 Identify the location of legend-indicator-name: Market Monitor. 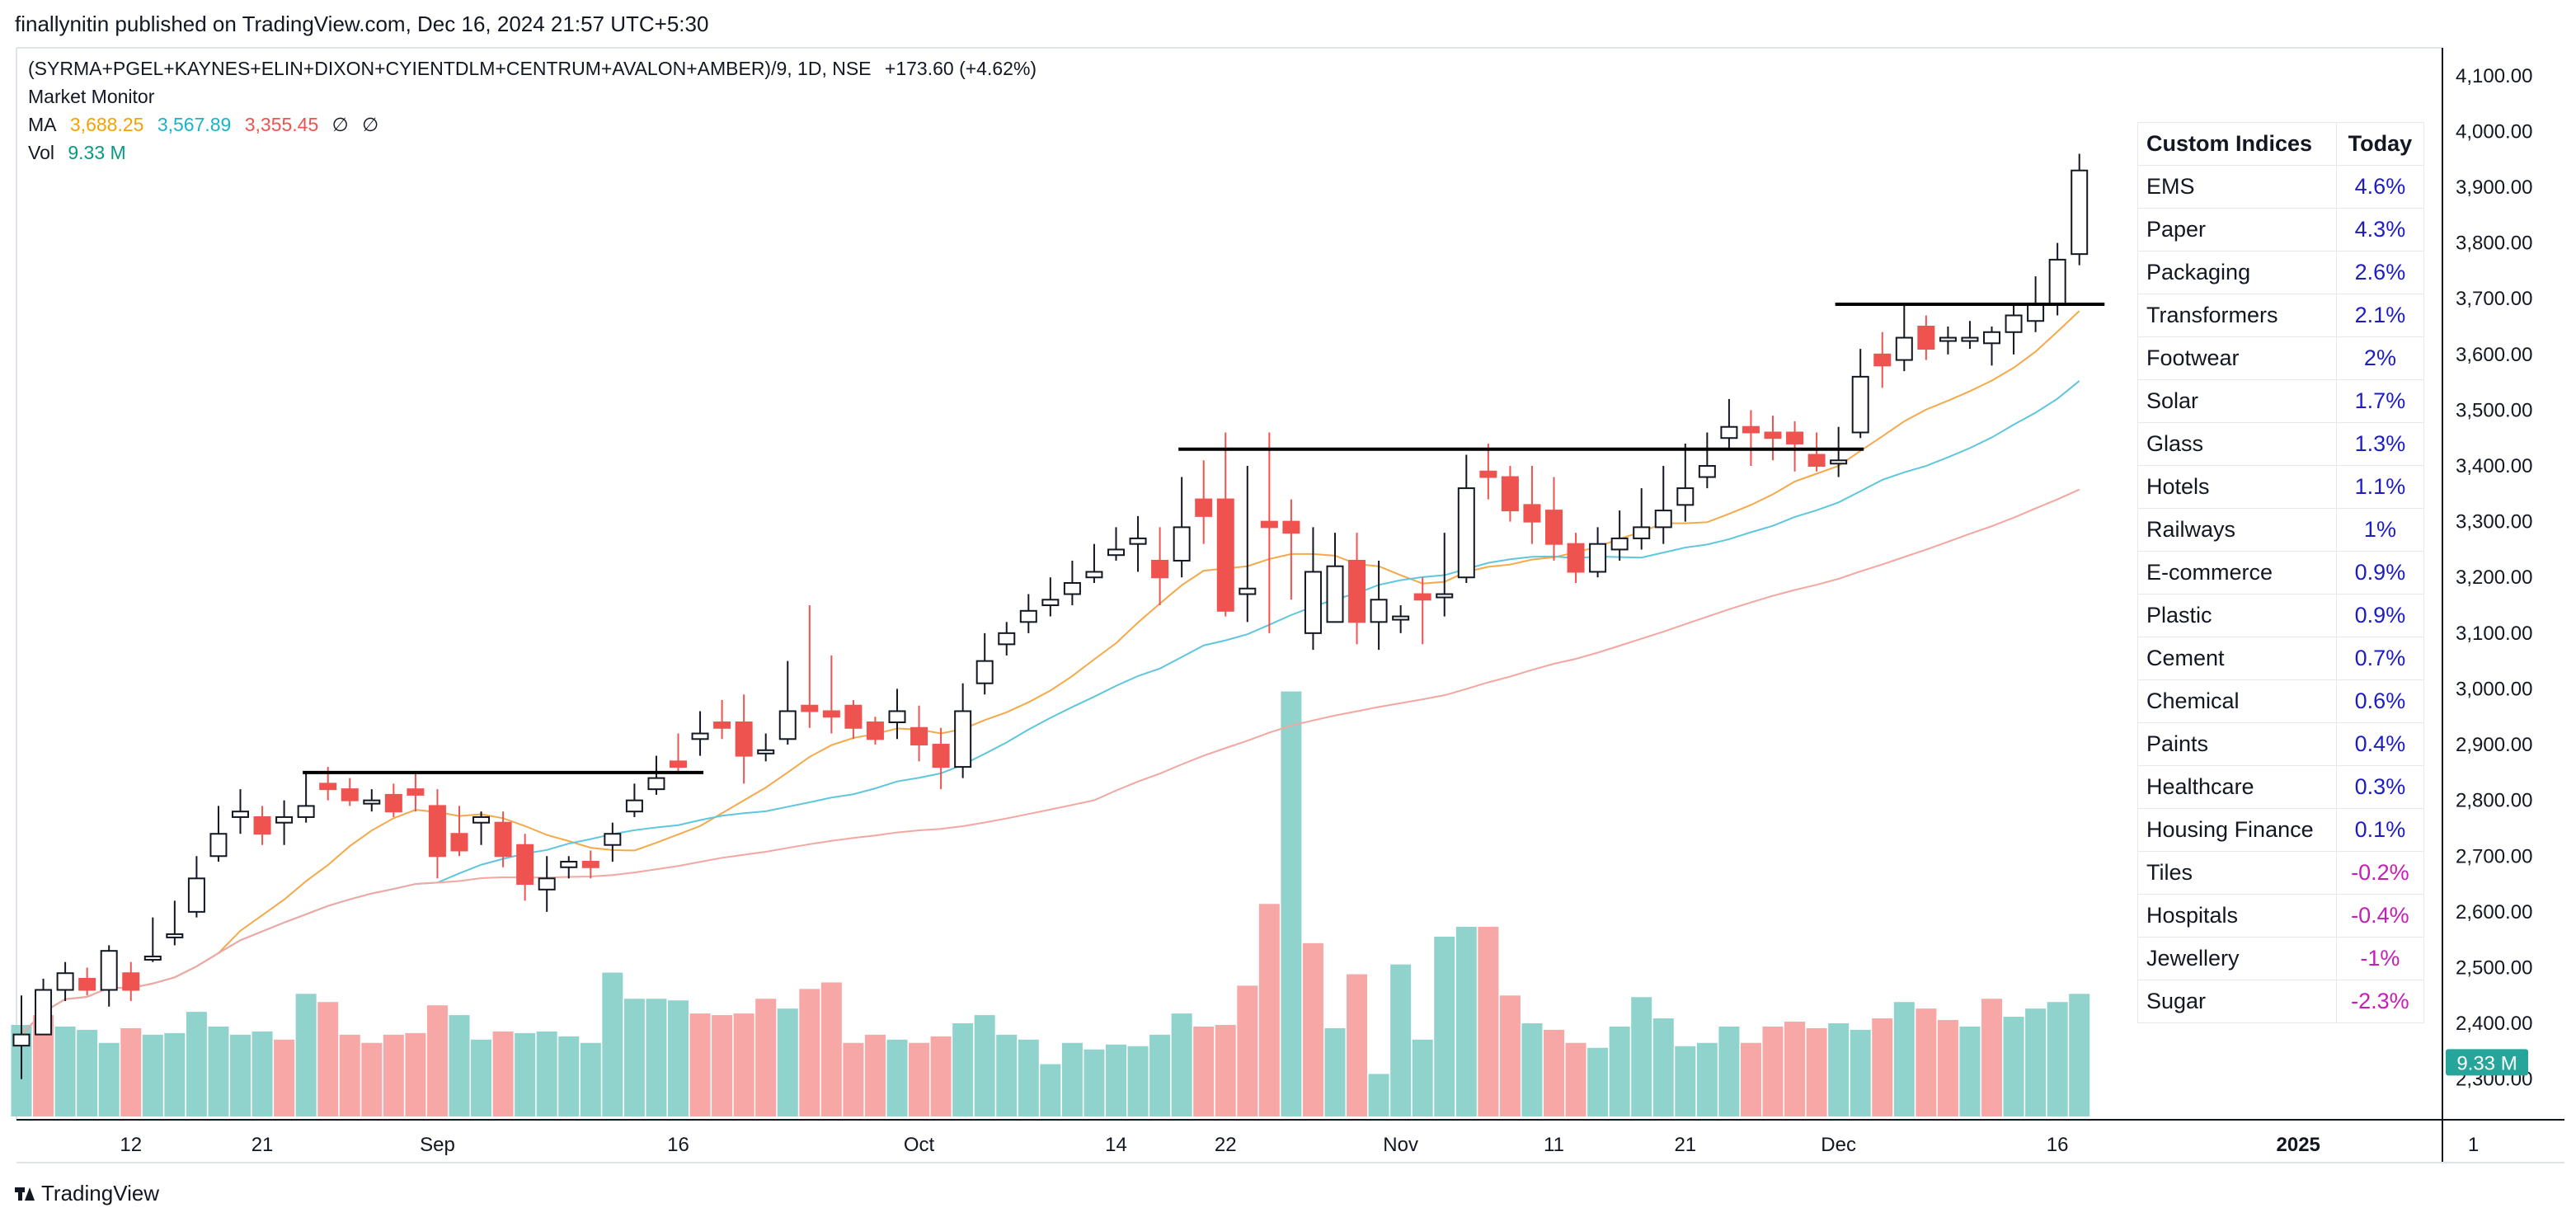
(91, 96).